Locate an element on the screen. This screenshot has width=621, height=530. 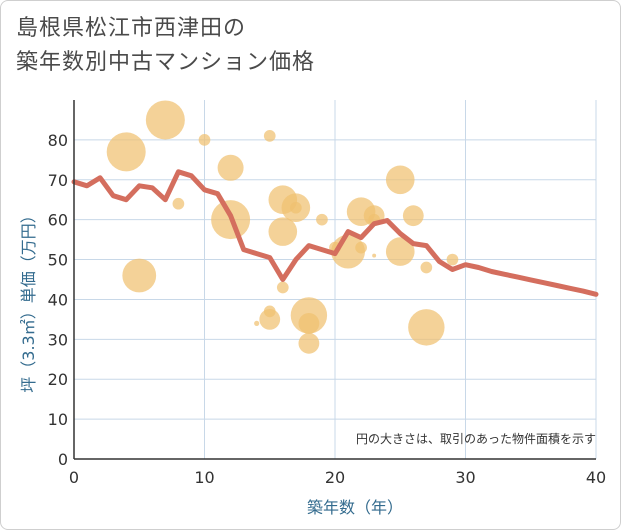
y-tick-label: 80 is located at coordinates (58, 140).